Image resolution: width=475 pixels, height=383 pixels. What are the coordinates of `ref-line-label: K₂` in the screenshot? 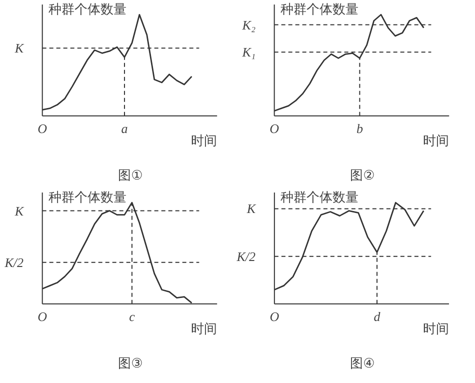 It's located at (248, 24).